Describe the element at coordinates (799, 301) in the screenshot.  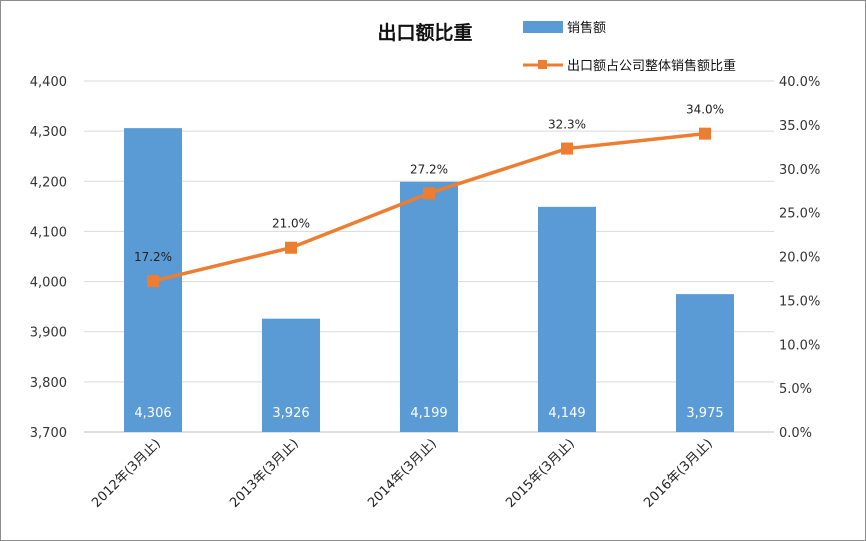
I see `right-tick-label: 15.0%` at that location.